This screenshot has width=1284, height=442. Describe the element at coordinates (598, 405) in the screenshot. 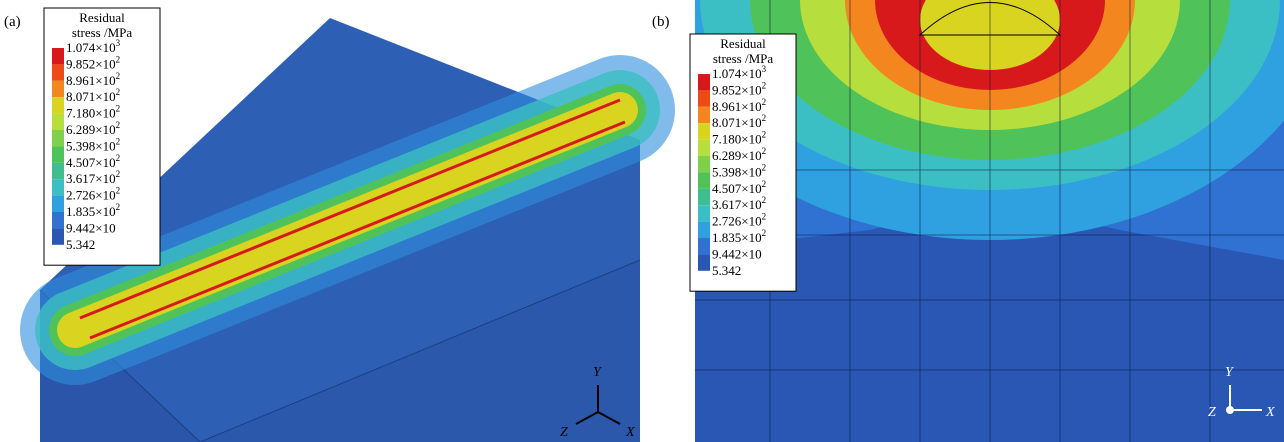

I see `triad-a` at that location.